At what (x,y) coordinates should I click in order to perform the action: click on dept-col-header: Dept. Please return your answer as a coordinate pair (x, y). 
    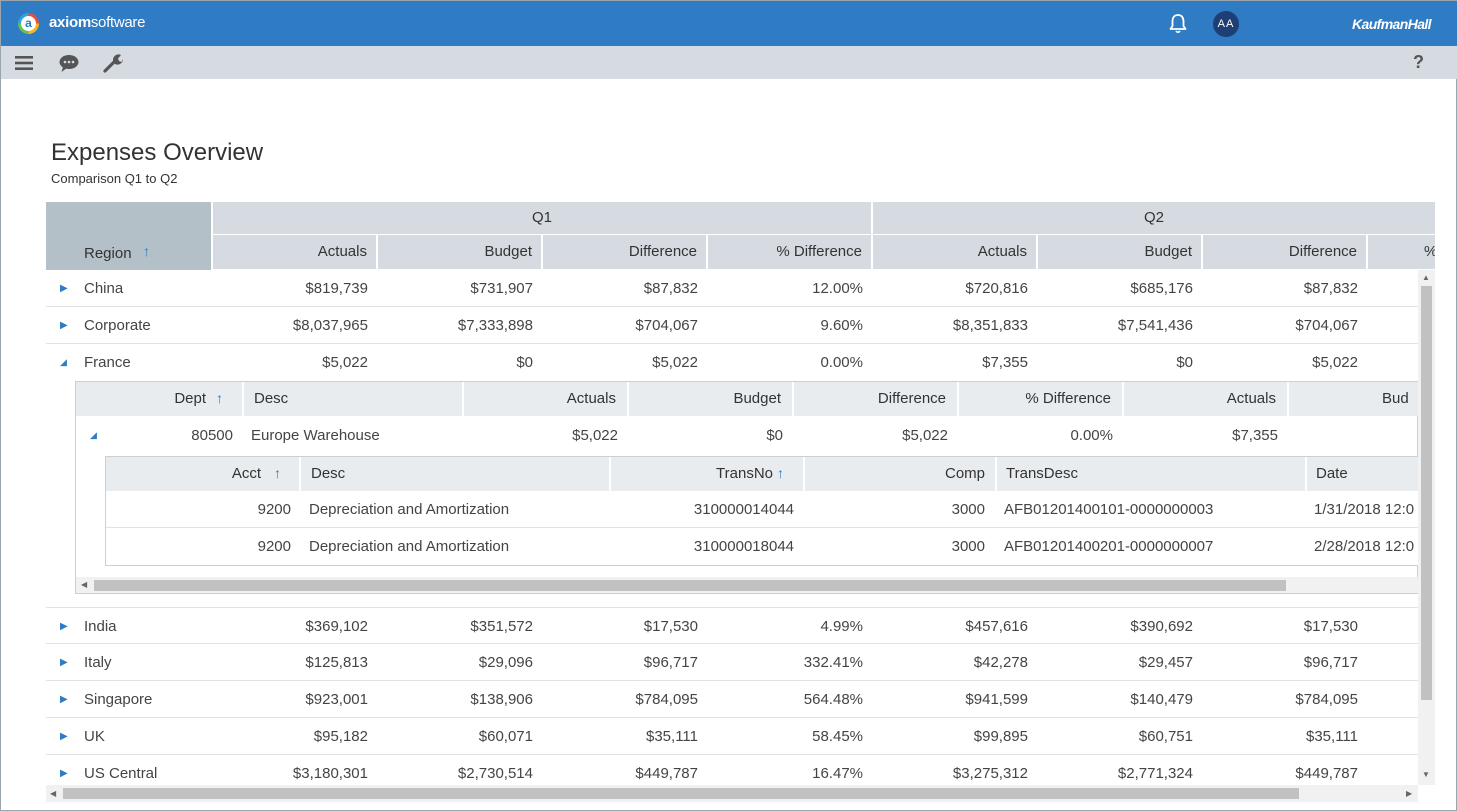
    Looking at the image, I should click on (156, 399).